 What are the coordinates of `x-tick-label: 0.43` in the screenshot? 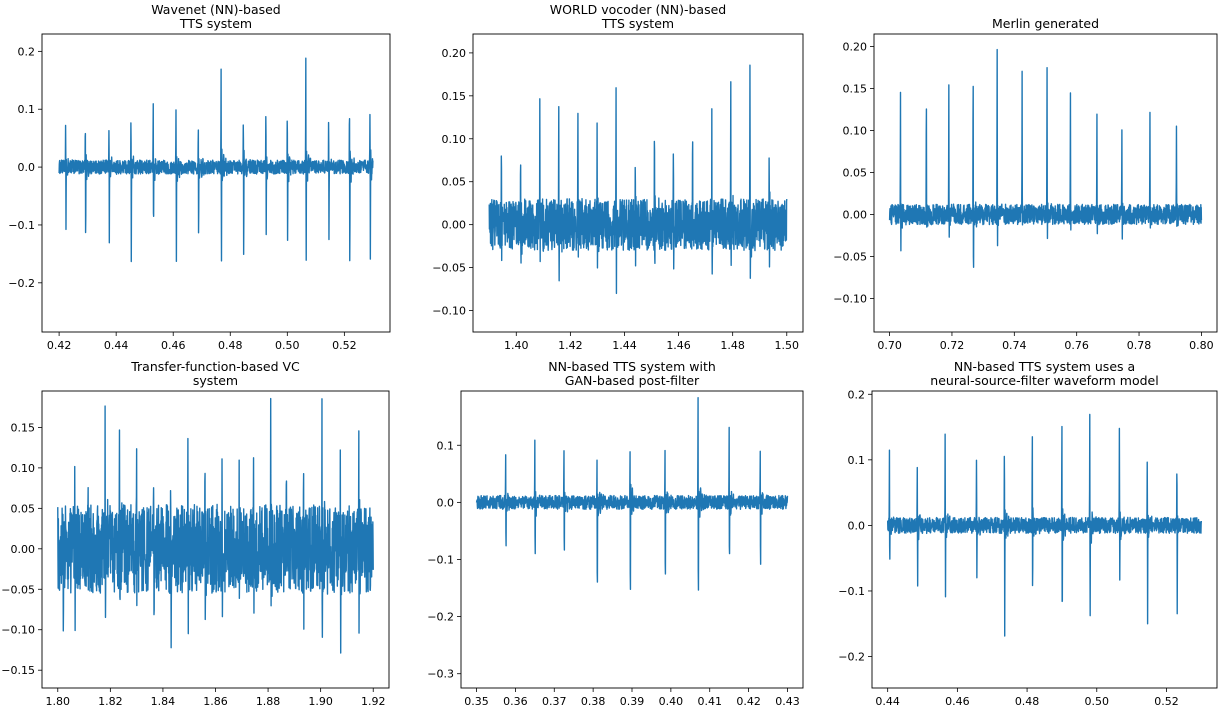 It's located at (787, 701).